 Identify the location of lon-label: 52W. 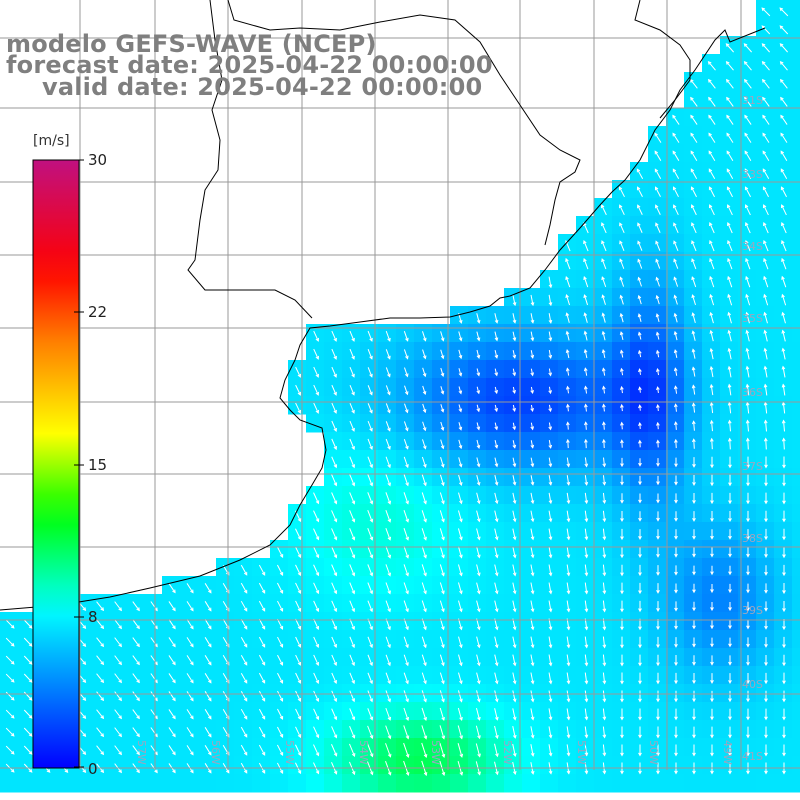
(507, 752).